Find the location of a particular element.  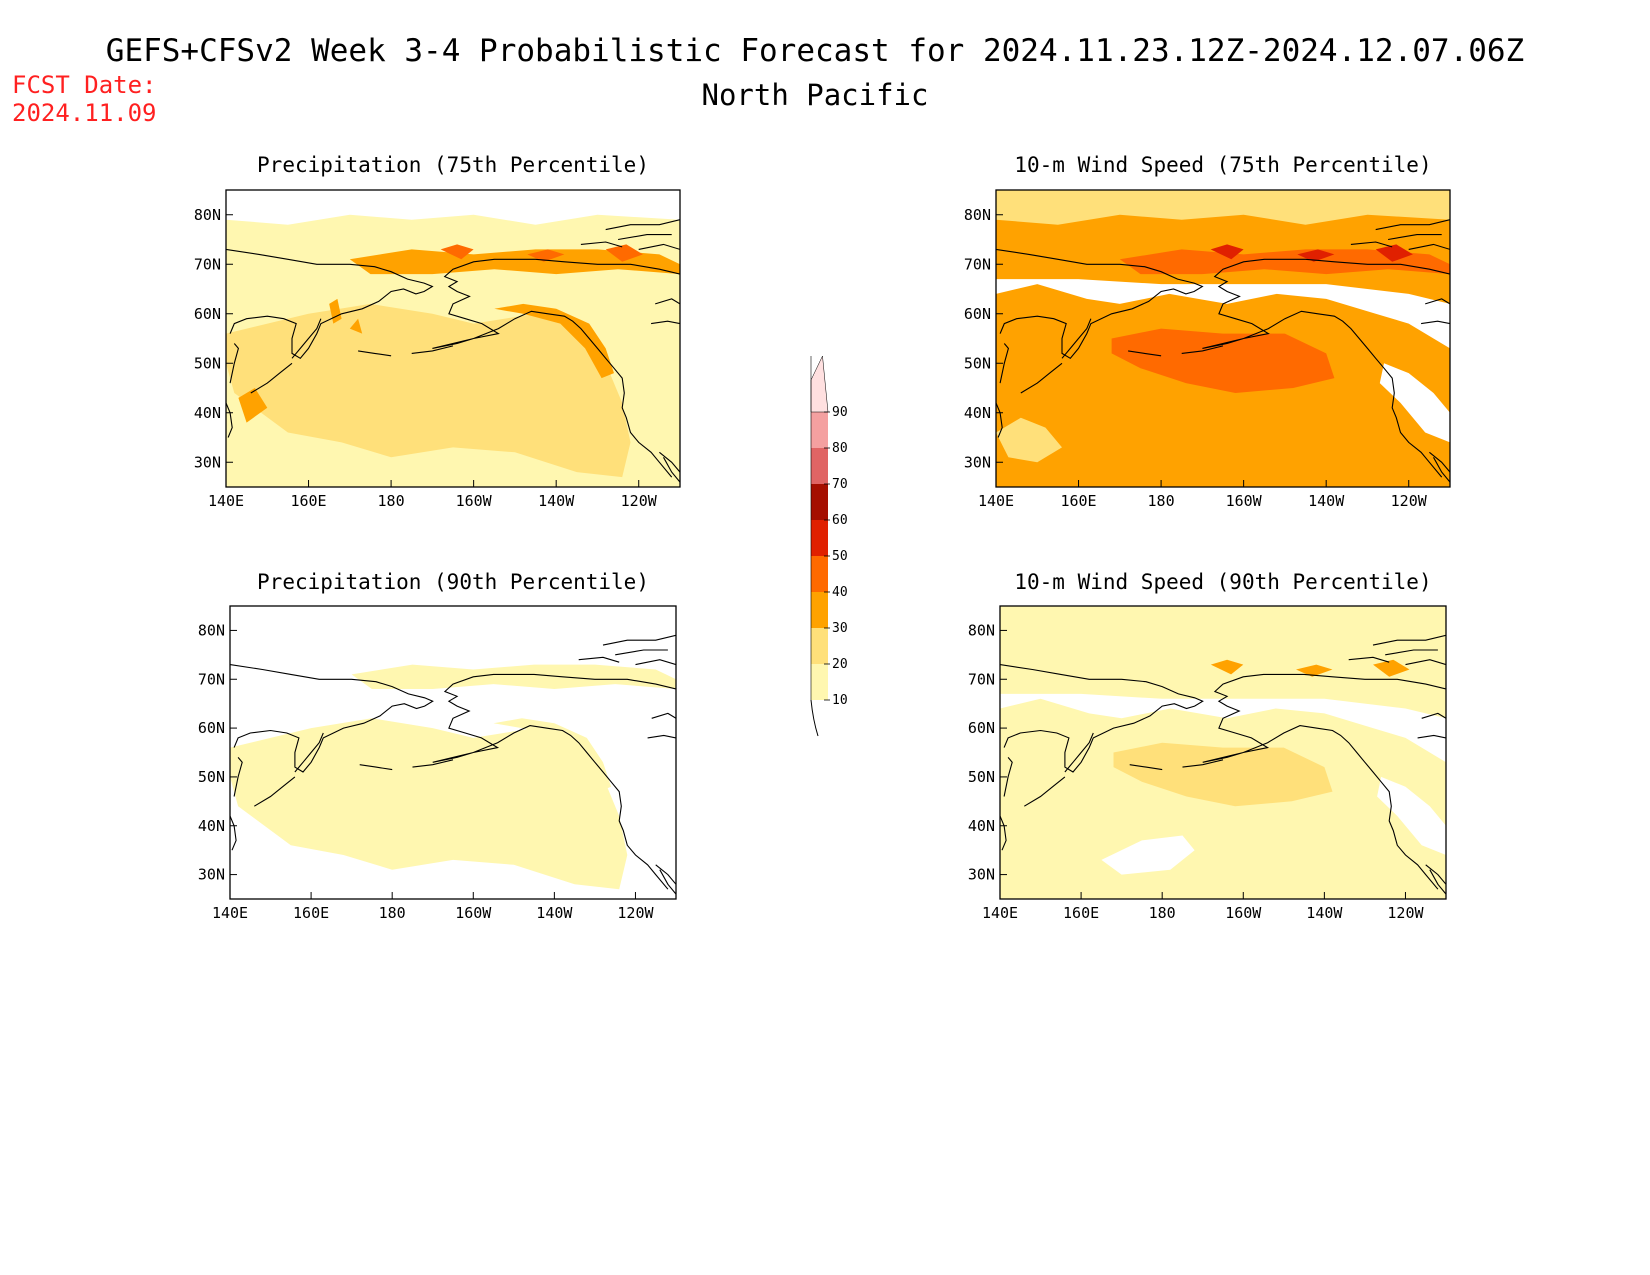

panel-title: Precipitation (90th Percentile) is located at coordinates (453, 582).